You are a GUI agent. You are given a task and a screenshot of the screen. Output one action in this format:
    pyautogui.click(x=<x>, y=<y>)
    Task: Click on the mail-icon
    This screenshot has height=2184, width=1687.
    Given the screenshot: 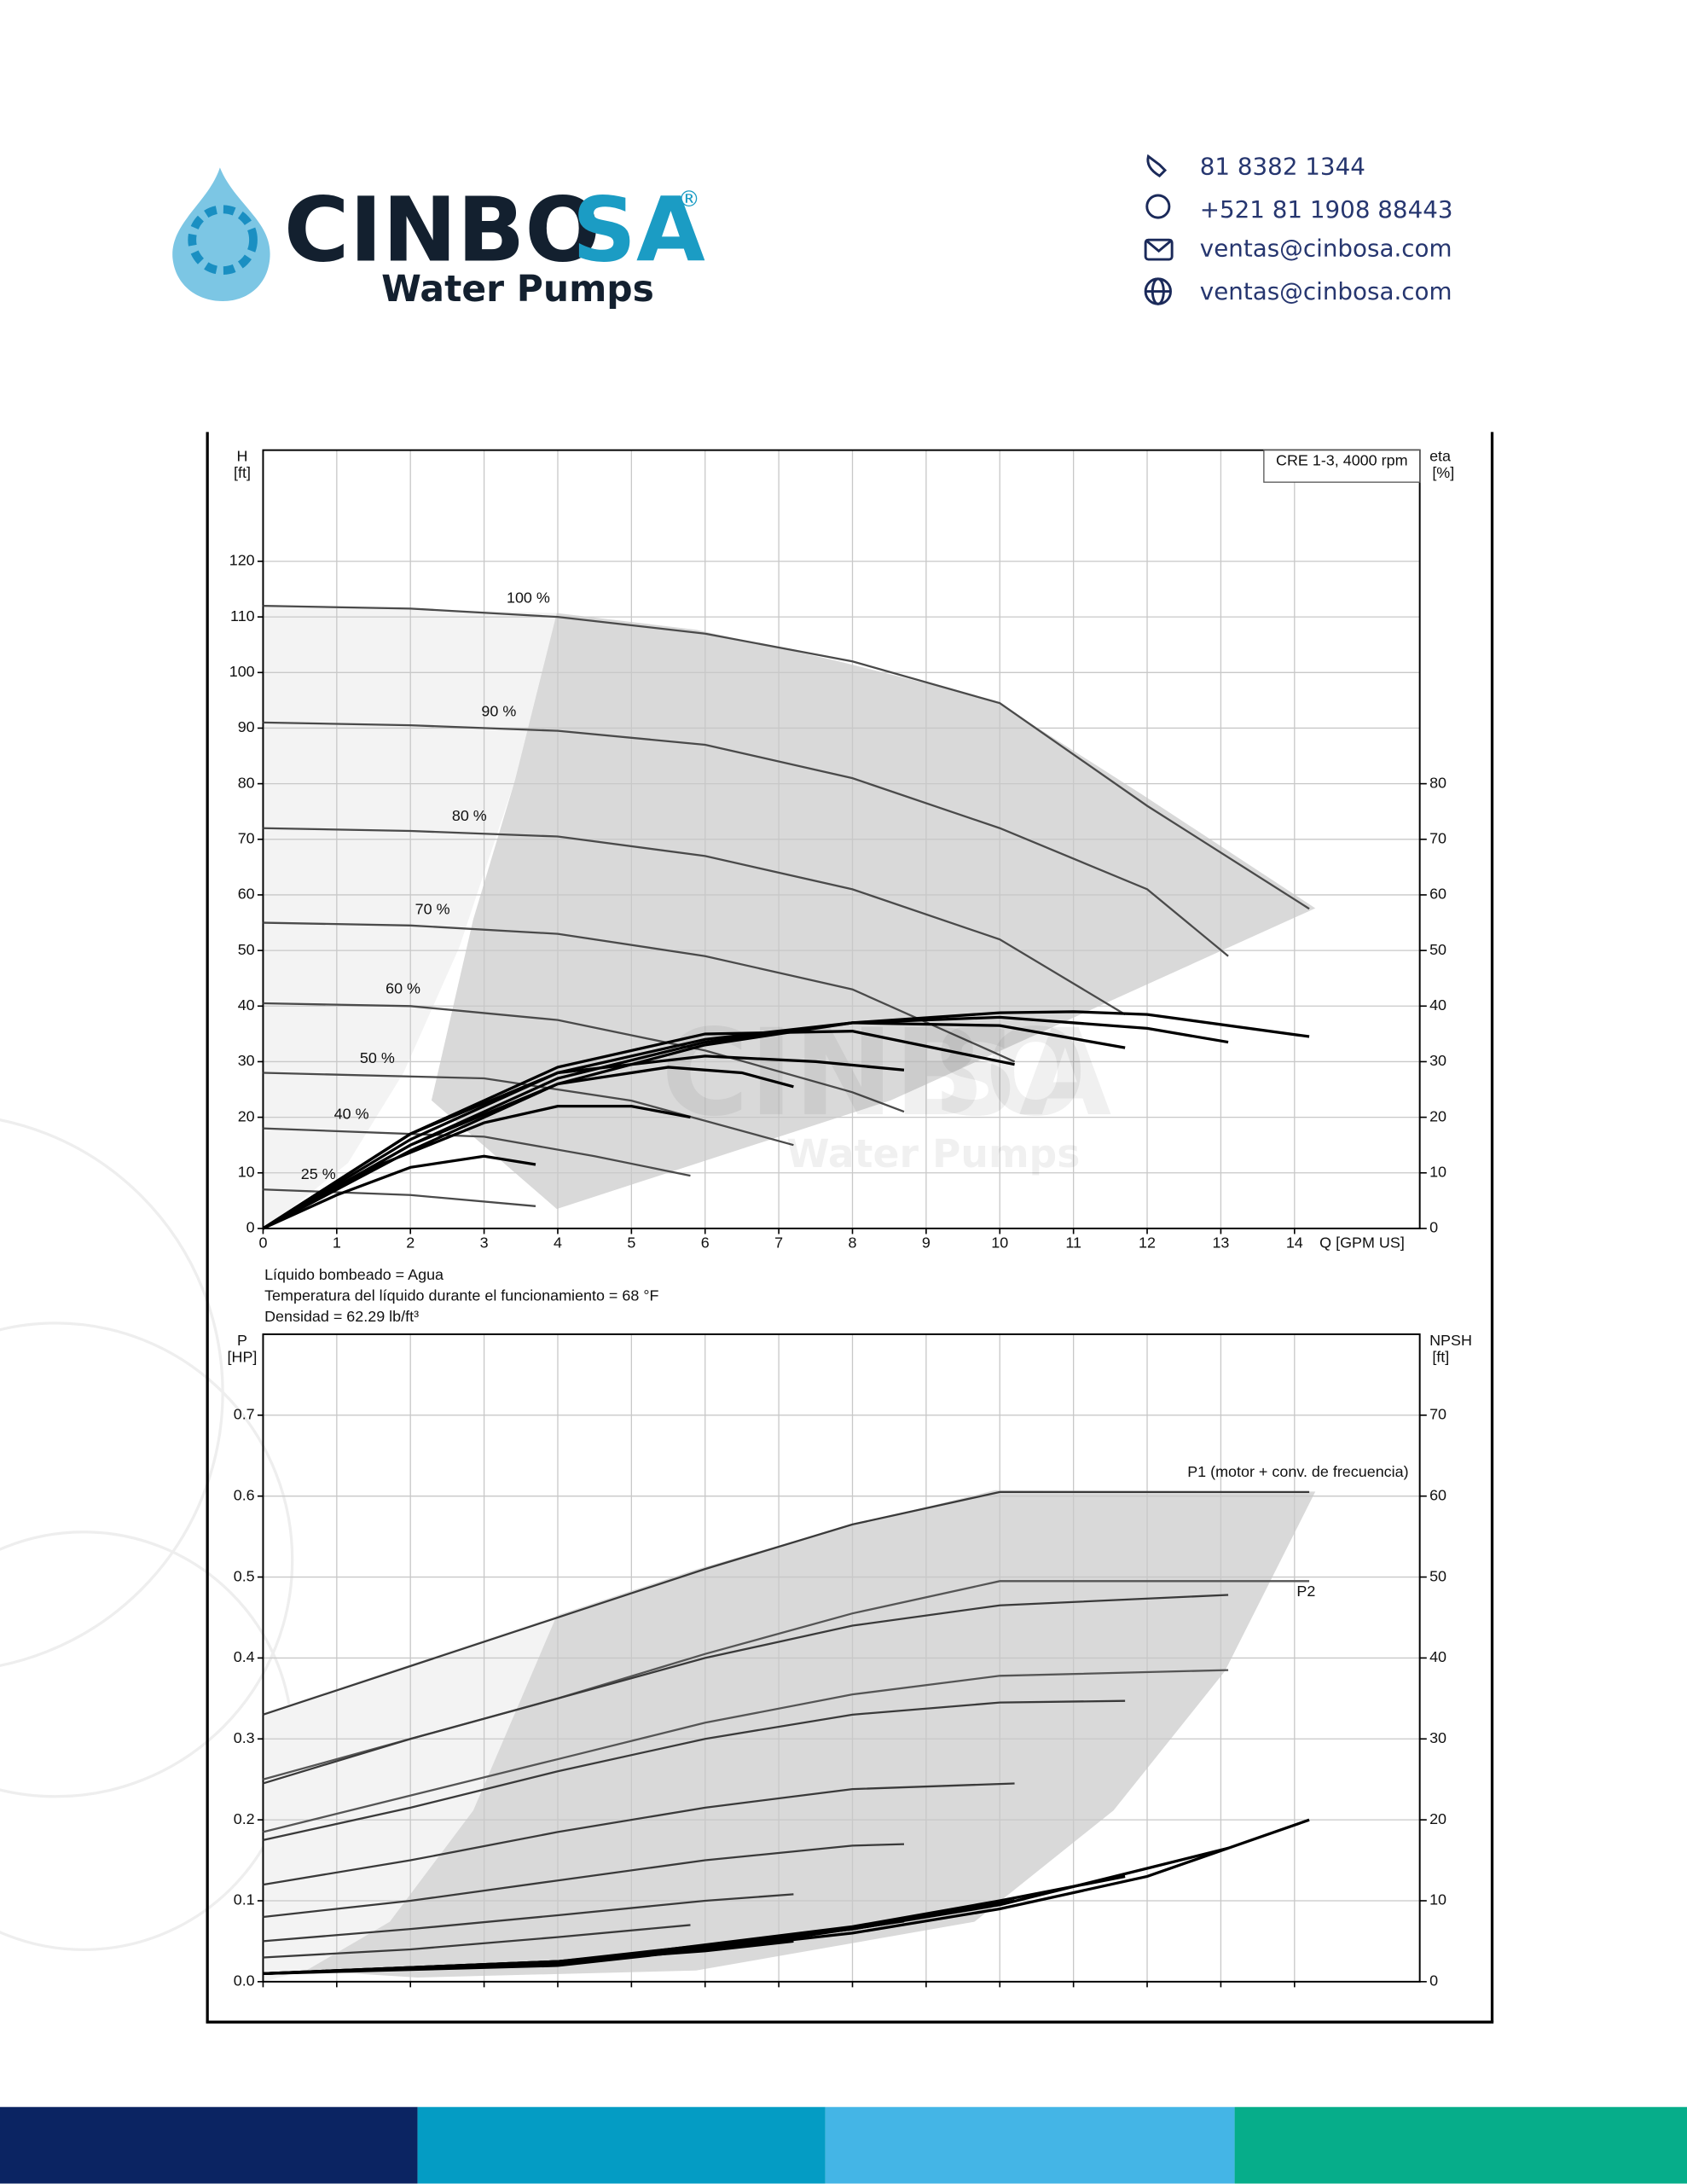 What is the action you would take?
    pyautogui.click(x=1159, y=250)
    